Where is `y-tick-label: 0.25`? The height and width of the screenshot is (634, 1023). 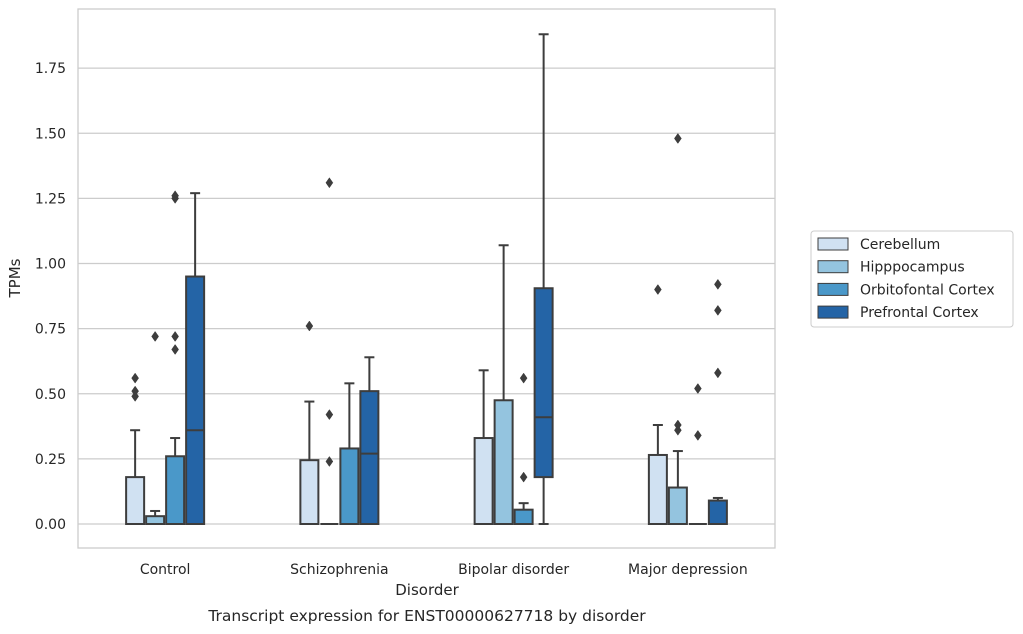
y-tick-label: 0.25 is located at coordinates (50, 460).